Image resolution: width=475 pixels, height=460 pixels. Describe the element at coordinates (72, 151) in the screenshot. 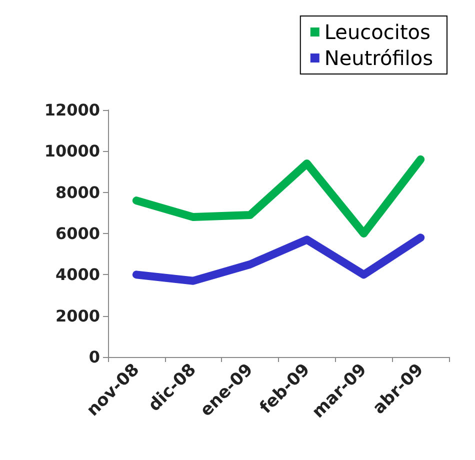

I see `y-tick-label: 10000` at that location.